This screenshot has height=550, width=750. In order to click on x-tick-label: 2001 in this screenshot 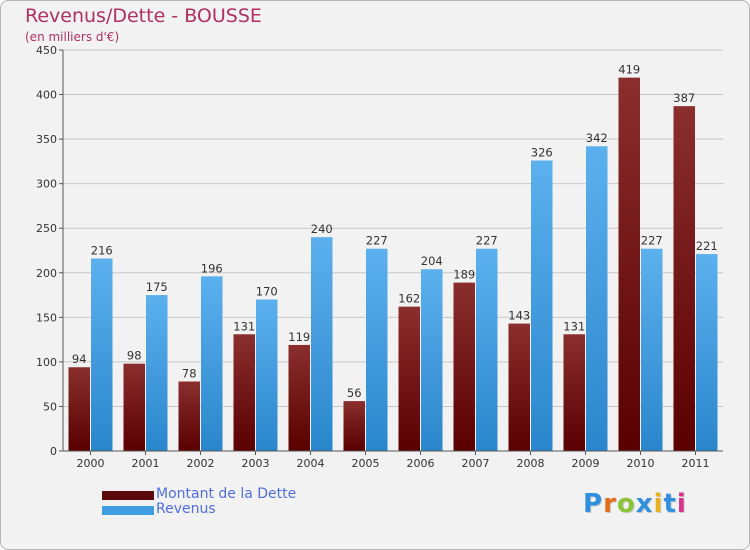, I will do `click(146, 463)`.